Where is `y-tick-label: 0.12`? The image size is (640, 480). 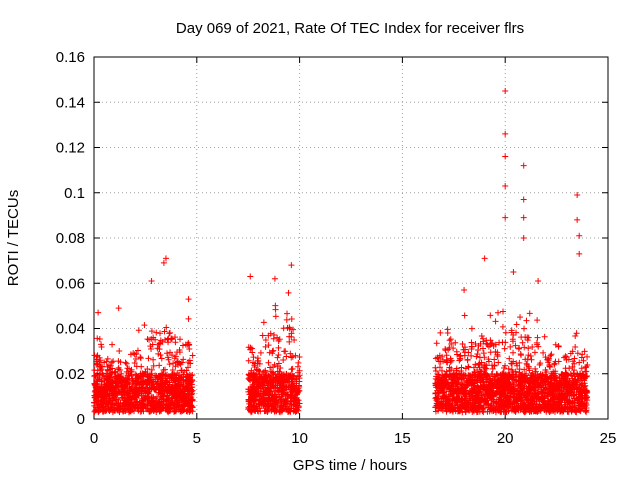 y-tick-label: 0.12 is located at coordinates (70, 148).